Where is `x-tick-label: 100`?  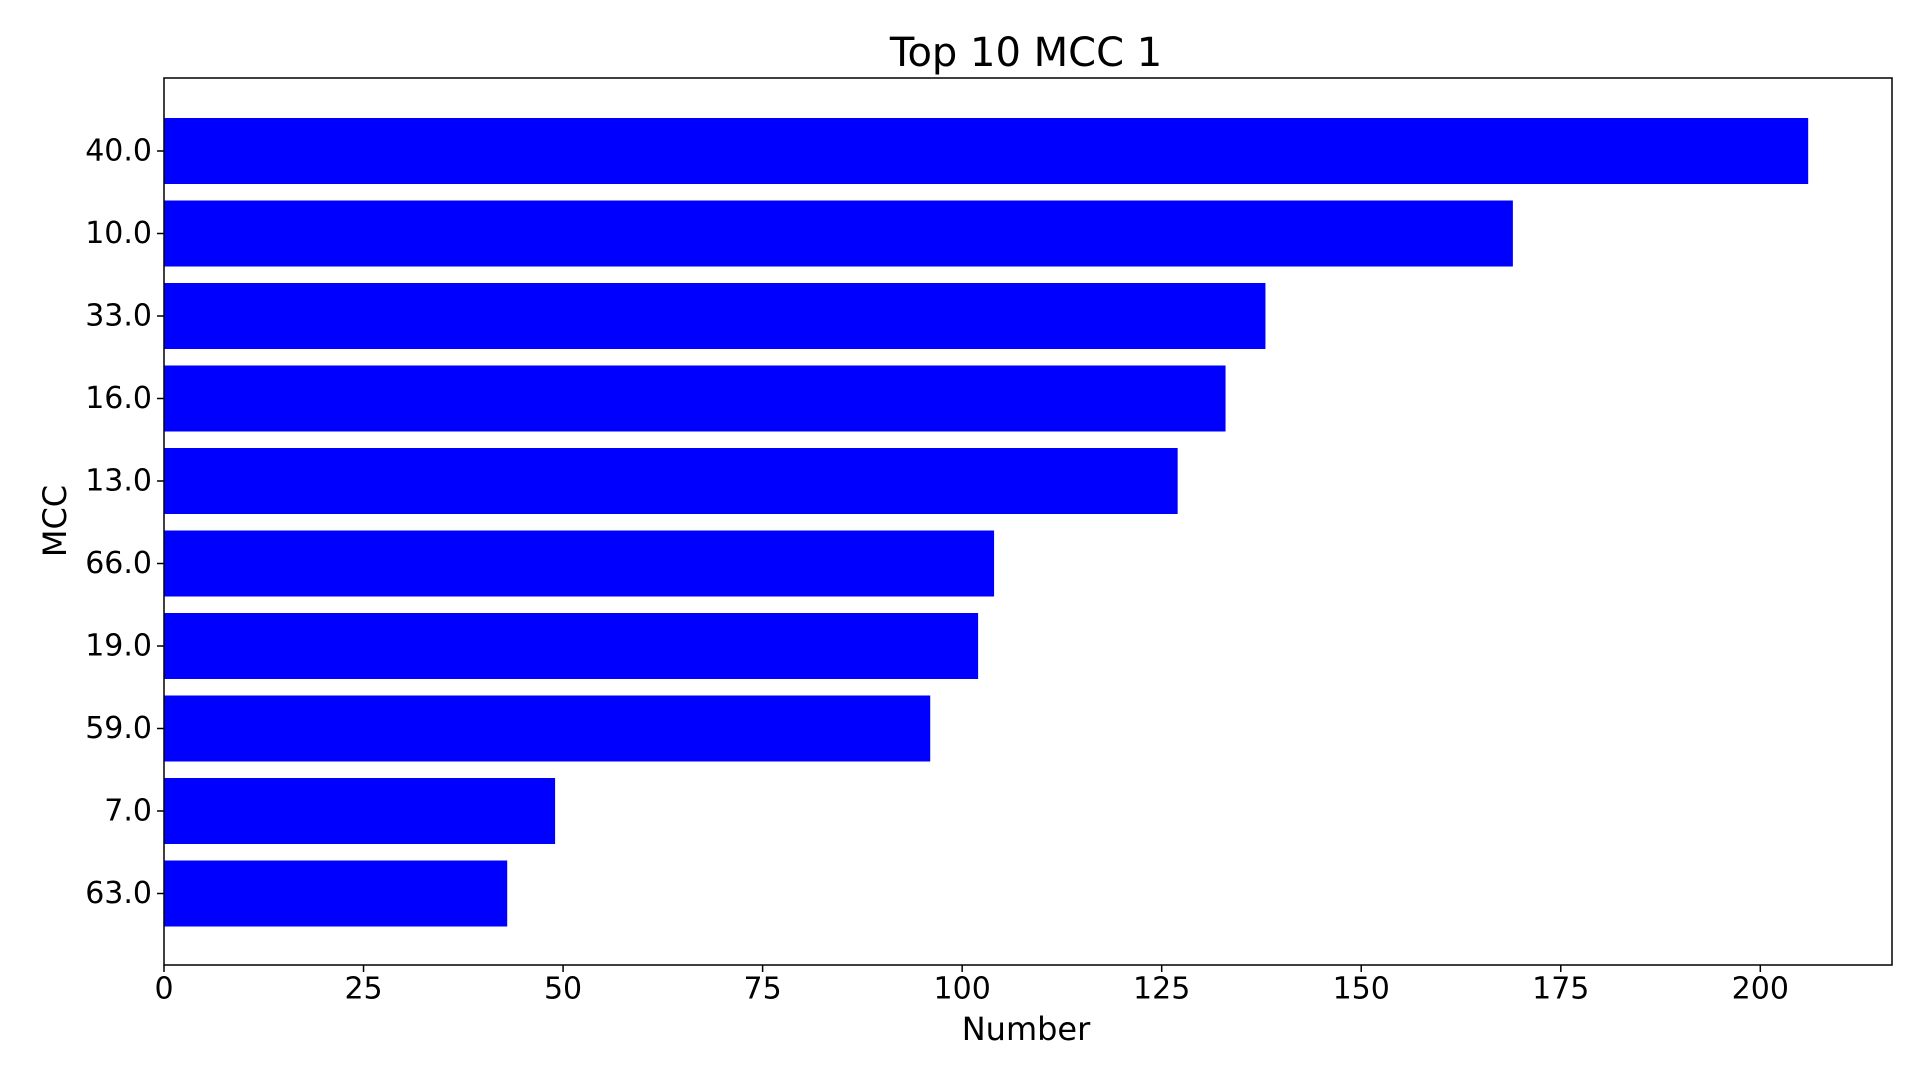
x-tick-label: 100 is located at coordinates (962, 989).